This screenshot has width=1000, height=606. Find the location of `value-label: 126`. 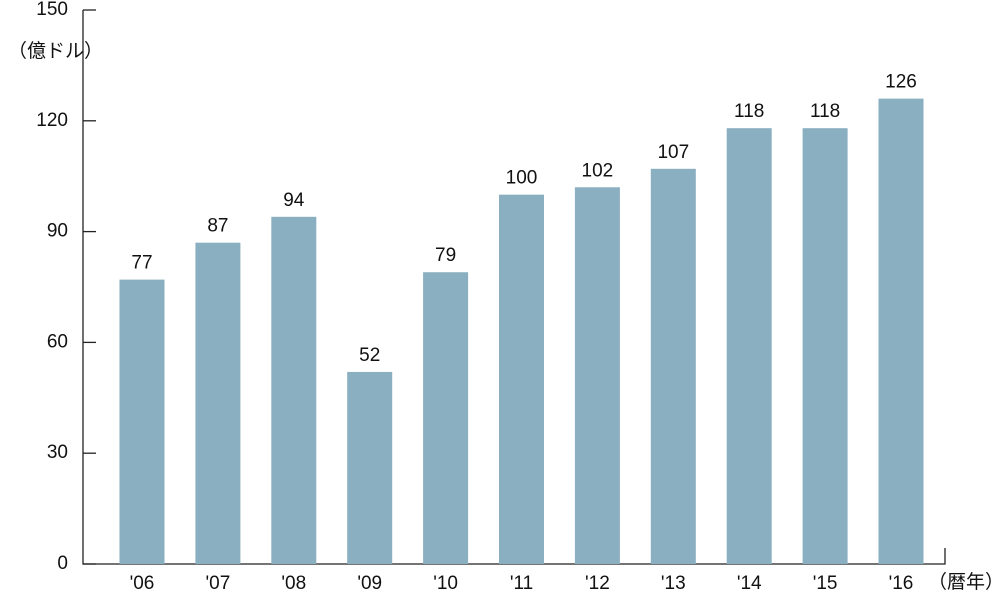

value-label: 126 is located at coordinates (901, 82).